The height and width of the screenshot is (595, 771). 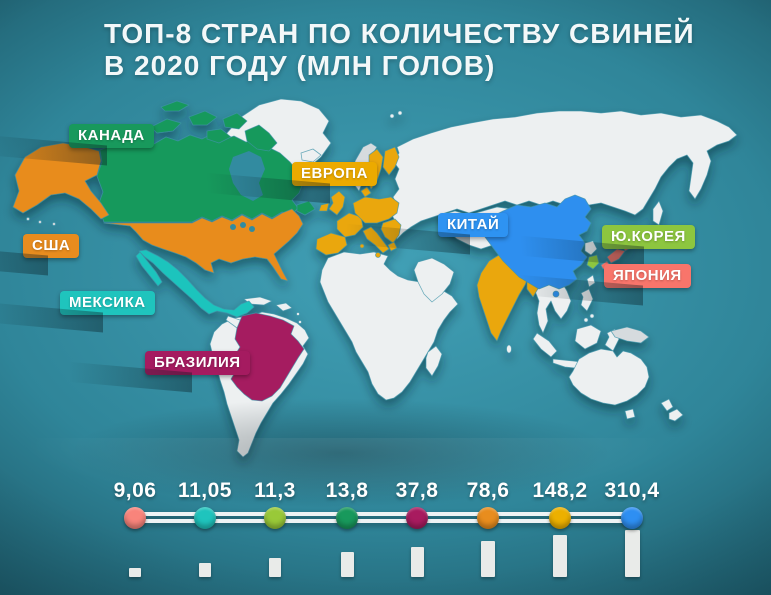 I want to click on scale-value: 9,06, so click(x=135, y=490).